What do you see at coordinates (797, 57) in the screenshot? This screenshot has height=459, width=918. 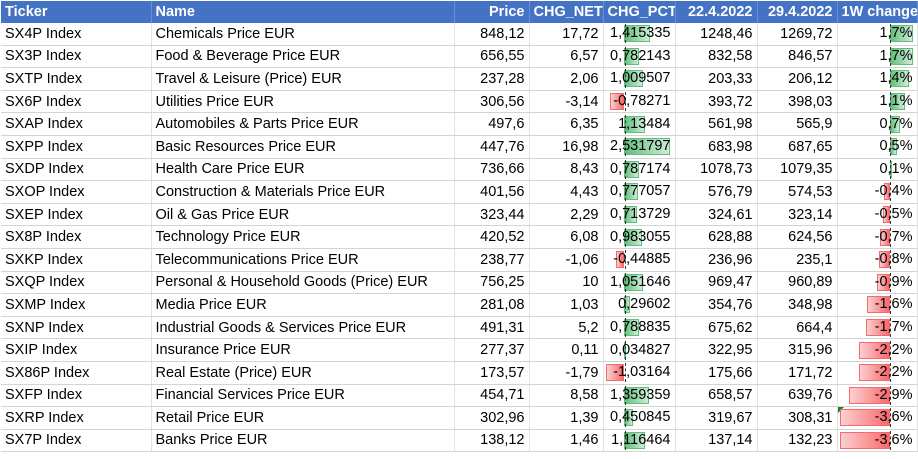 I see `date-2-cell: 846,57` at bounding box center [797, 57].